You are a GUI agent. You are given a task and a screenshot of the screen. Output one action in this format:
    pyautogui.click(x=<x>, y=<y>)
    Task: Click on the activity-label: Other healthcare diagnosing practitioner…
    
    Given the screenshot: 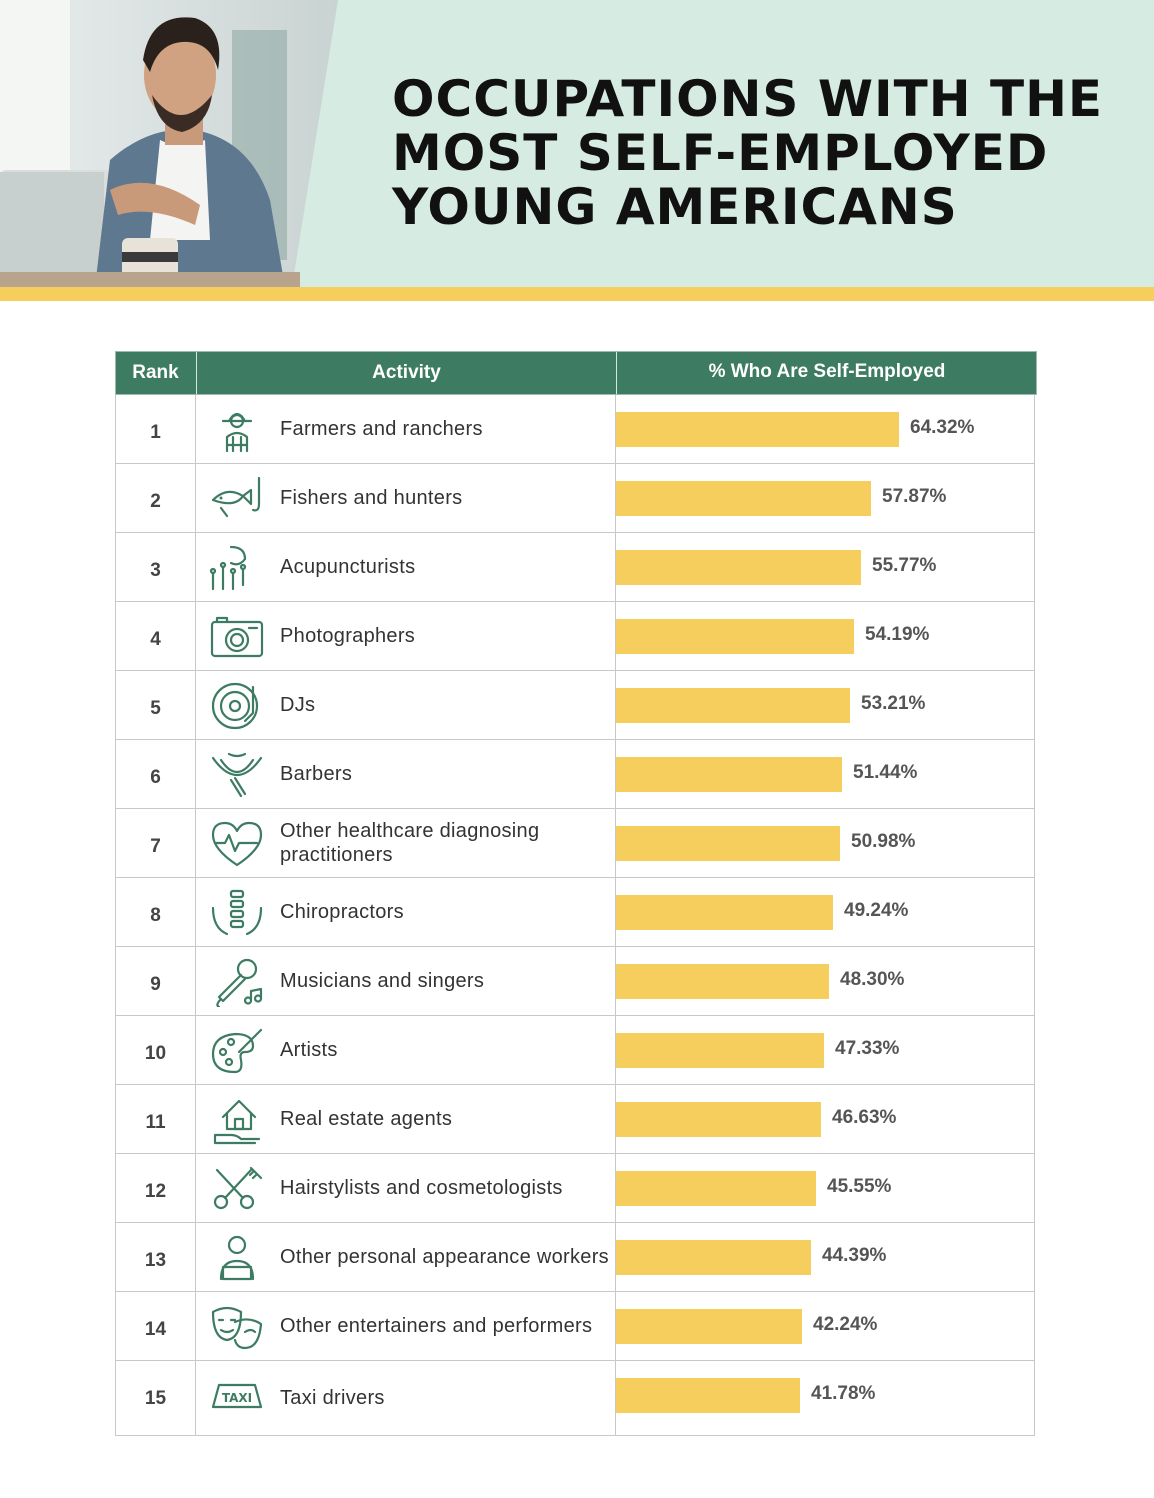 What is the action you would take?
    pyautogui.click(x=410, y=843)
    